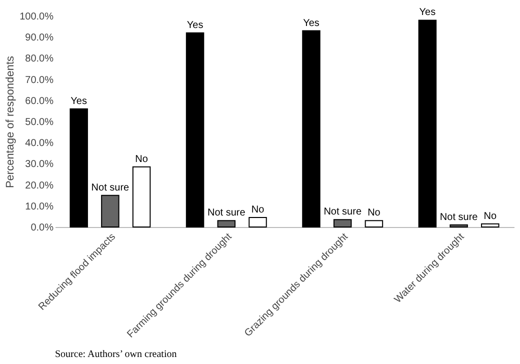  What do you see at coordinates (39, 206) in the screenshot?
I see `y-tick-label: 10.0%` at bounding box center [39, 206].